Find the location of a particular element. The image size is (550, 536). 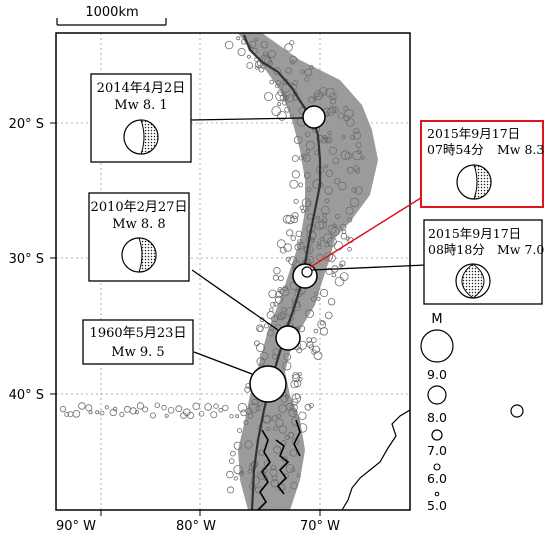

epicenter-2010 is located at coordinates (288, 338).